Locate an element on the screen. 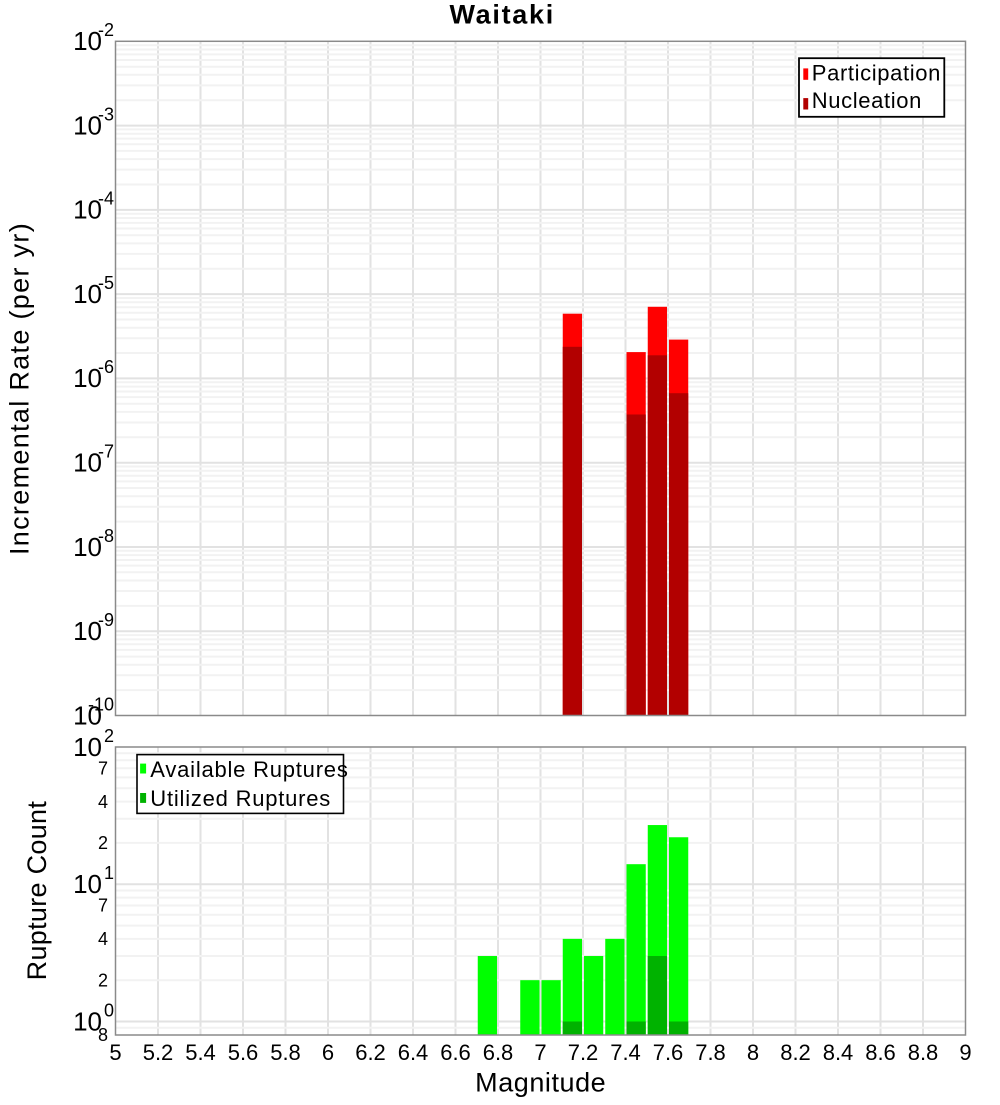  svg-text: -7 is located at coordinates (106, 452).